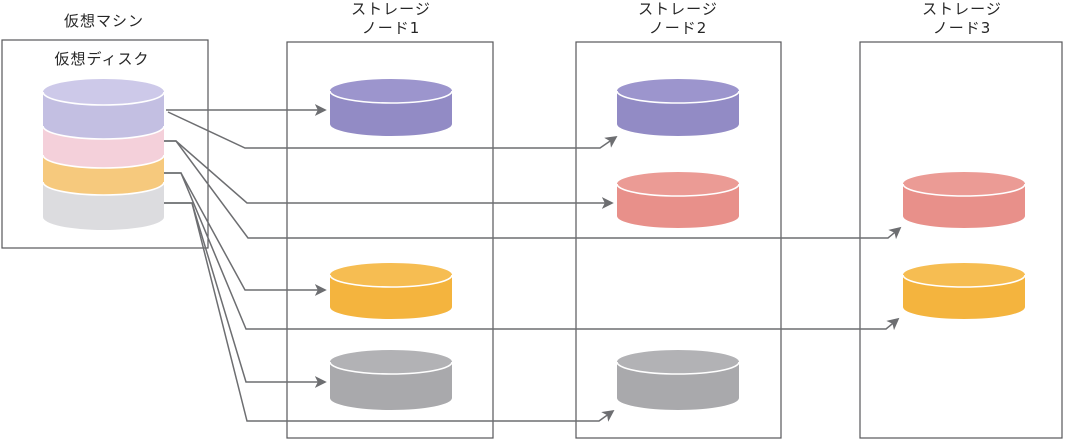 Image resolution: width=1068 pixels, height=442 pixels. I want to click on storage-node-3-label: ストレージ ノード3, so click(962, 18).